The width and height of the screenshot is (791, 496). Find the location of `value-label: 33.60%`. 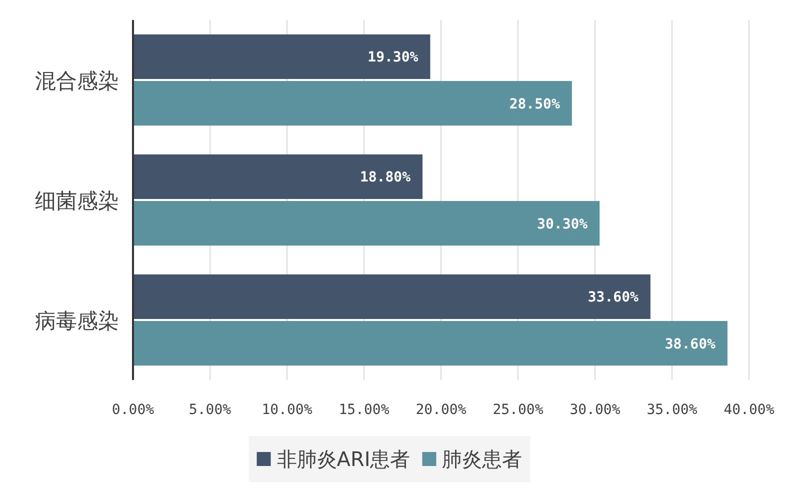

value-label: 33.60% is located at coordinates (613, 298).